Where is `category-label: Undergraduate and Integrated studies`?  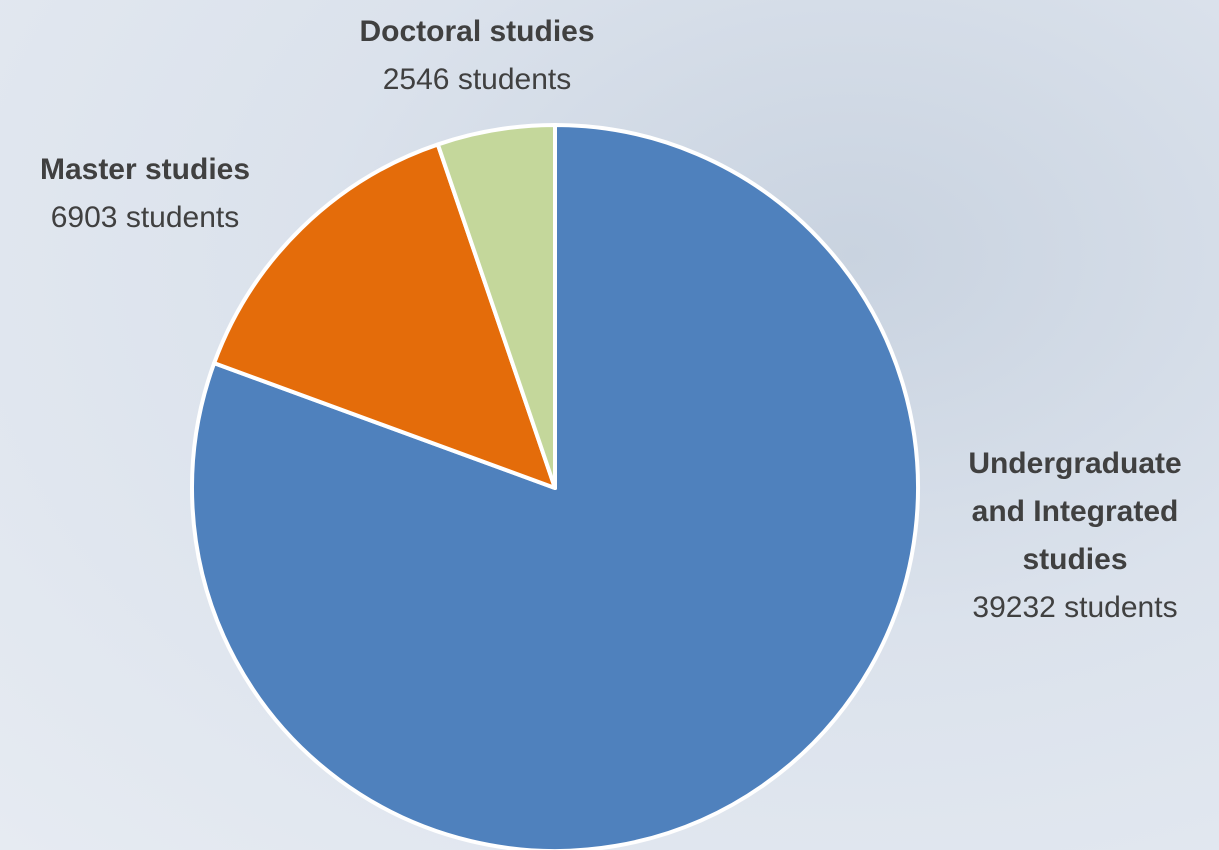
category-label: Undergraduate and Integrated studies is located at coordinates (1075, 511).